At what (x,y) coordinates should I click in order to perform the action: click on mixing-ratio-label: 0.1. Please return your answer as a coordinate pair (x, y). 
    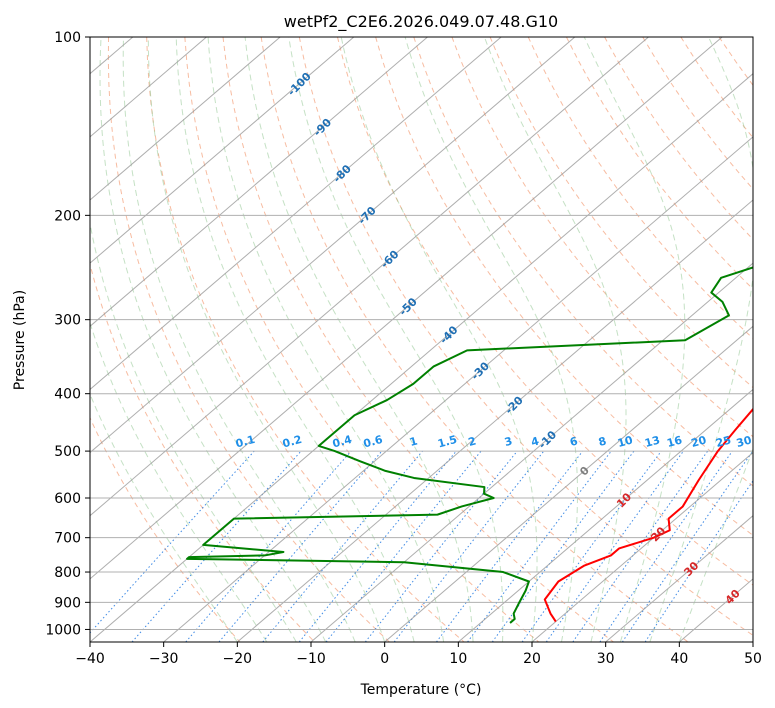
    Looking at the image, I should click on (245, 442).